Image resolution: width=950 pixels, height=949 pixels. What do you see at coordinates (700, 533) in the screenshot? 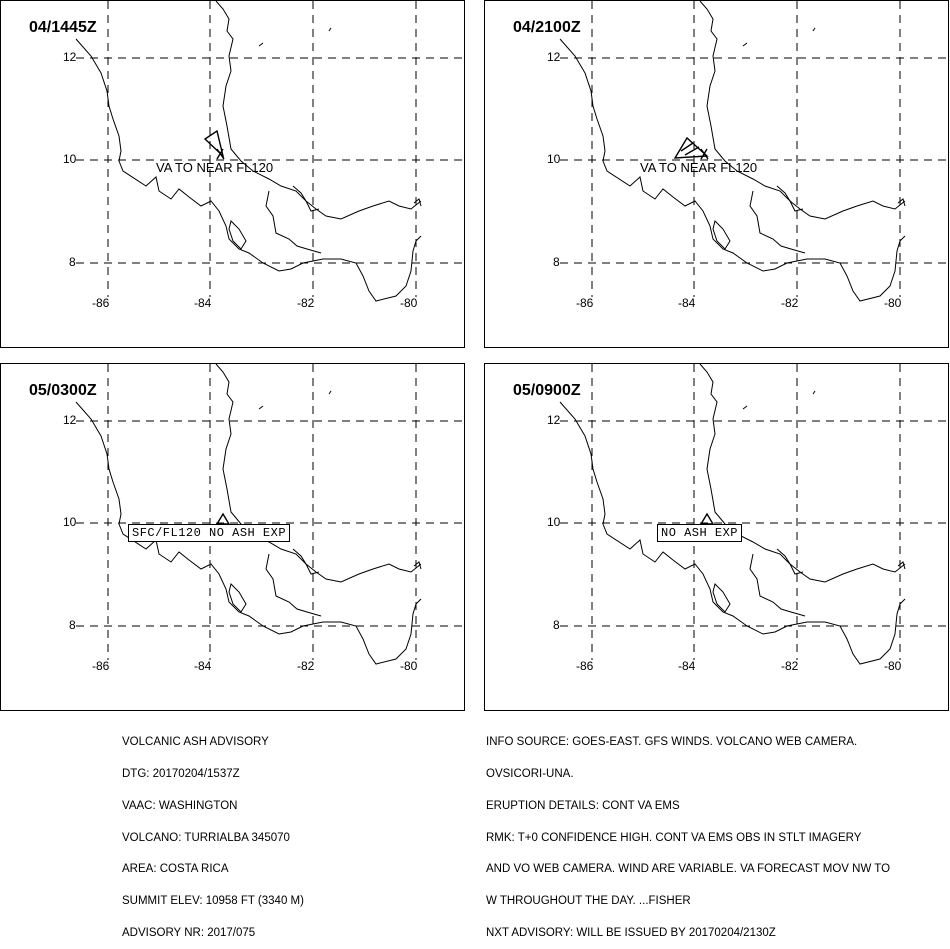
I see `forecast-box-label: NO ASH EXP` at bounding box center [700, 533].